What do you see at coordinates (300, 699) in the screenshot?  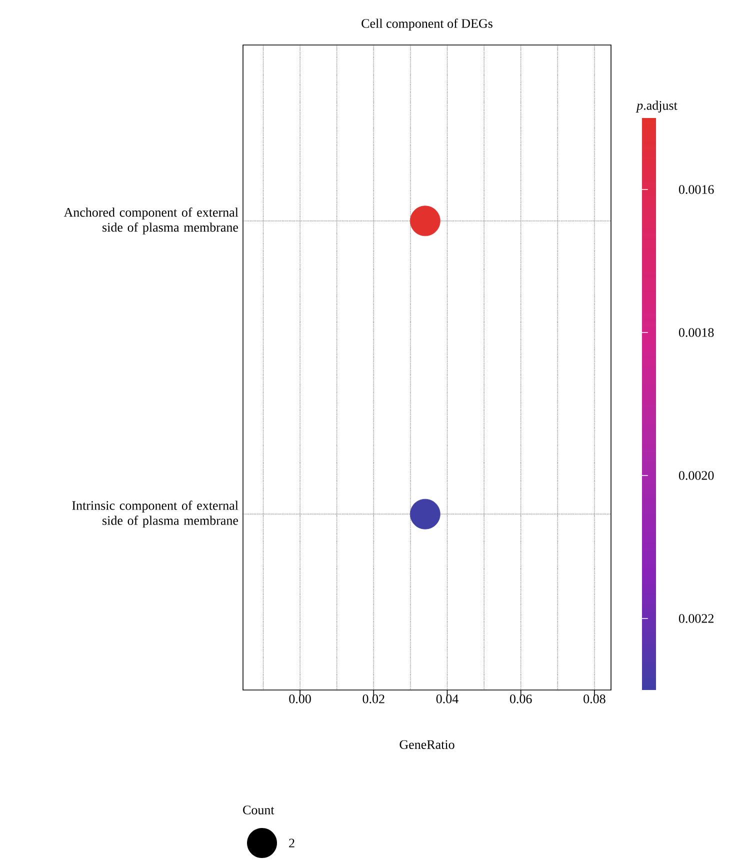 I see `x-tick-label: 0.00` at bounding box center [300, 699].